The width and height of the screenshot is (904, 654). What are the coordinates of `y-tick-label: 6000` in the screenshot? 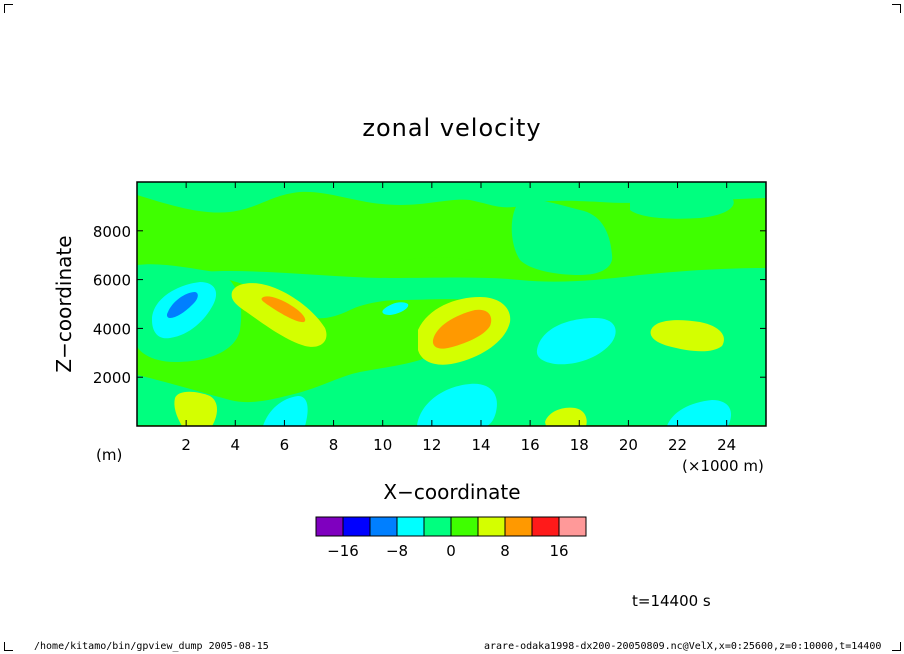 It's located at (112, 281).